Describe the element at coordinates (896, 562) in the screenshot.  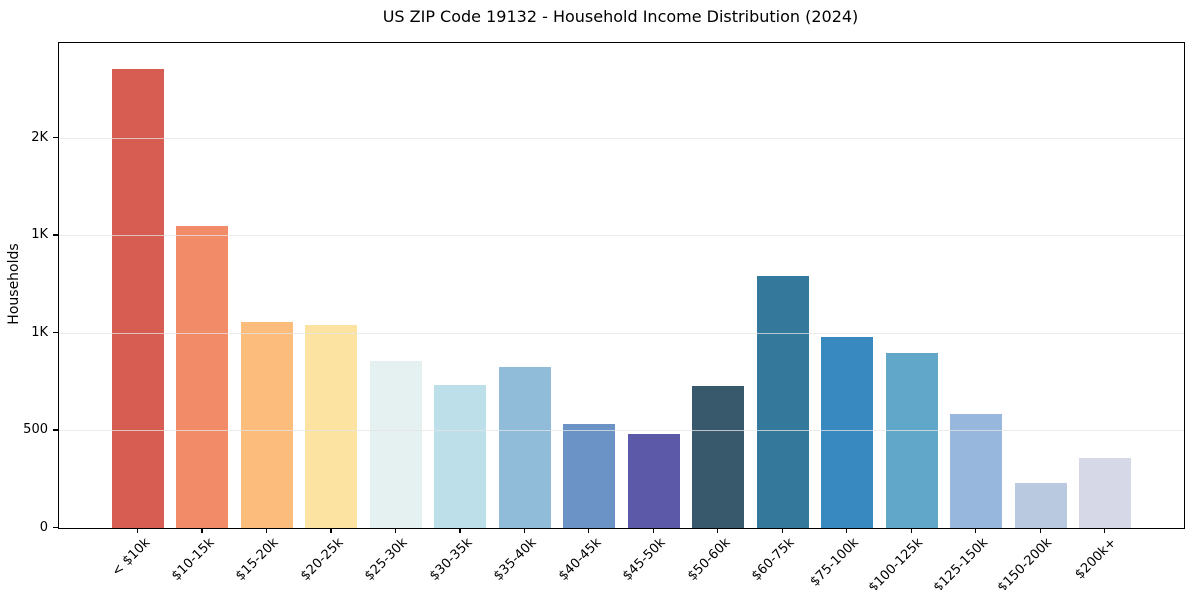
I see `x-tick-label: $100-125k` at that location.